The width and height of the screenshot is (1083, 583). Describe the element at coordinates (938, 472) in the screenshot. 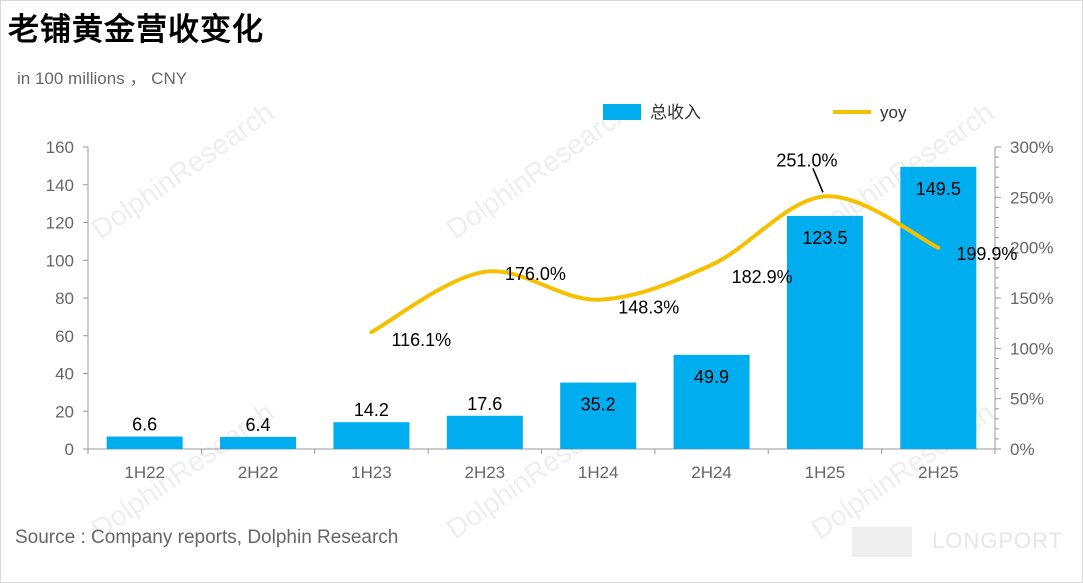

I see `x-tick-label: 2H25` at that location.